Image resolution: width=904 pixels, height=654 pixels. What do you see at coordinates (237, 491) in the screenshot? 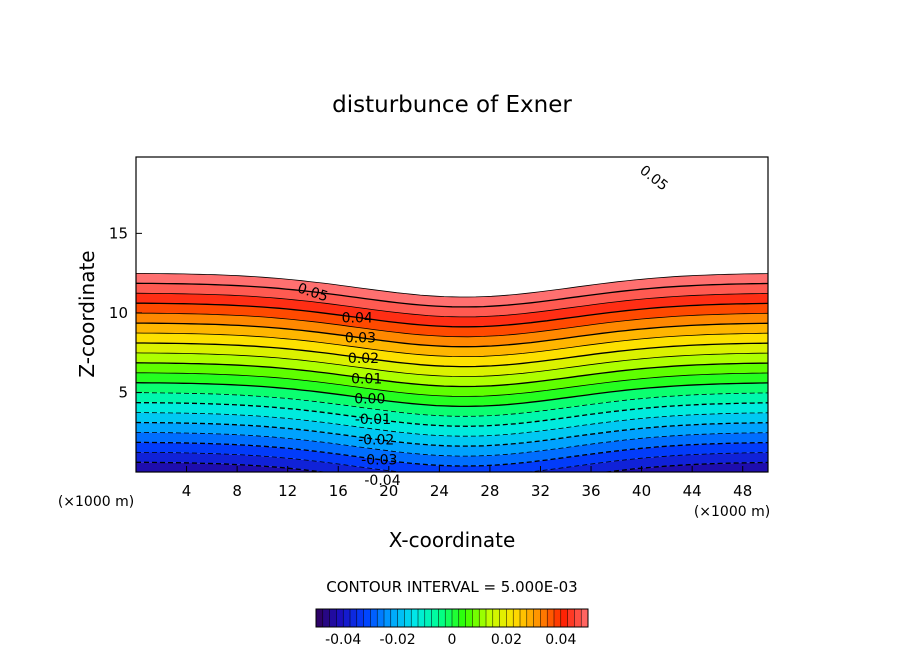
I see `x-tick-label-1: 8` at bounding box center [237, 491].